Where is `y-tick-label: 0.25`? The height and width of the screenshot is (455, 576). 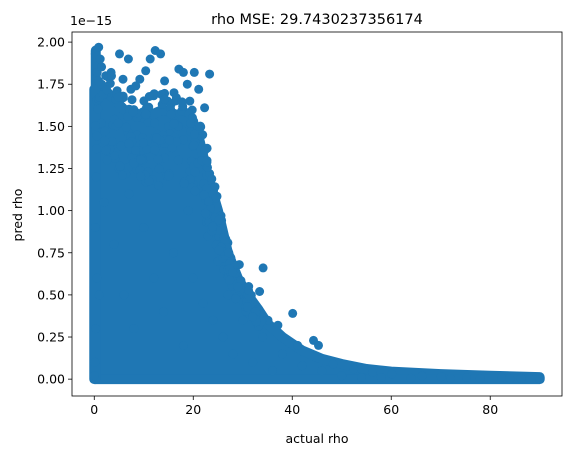 y-tick-label: 0.25 is located at coordinates (51, 337).